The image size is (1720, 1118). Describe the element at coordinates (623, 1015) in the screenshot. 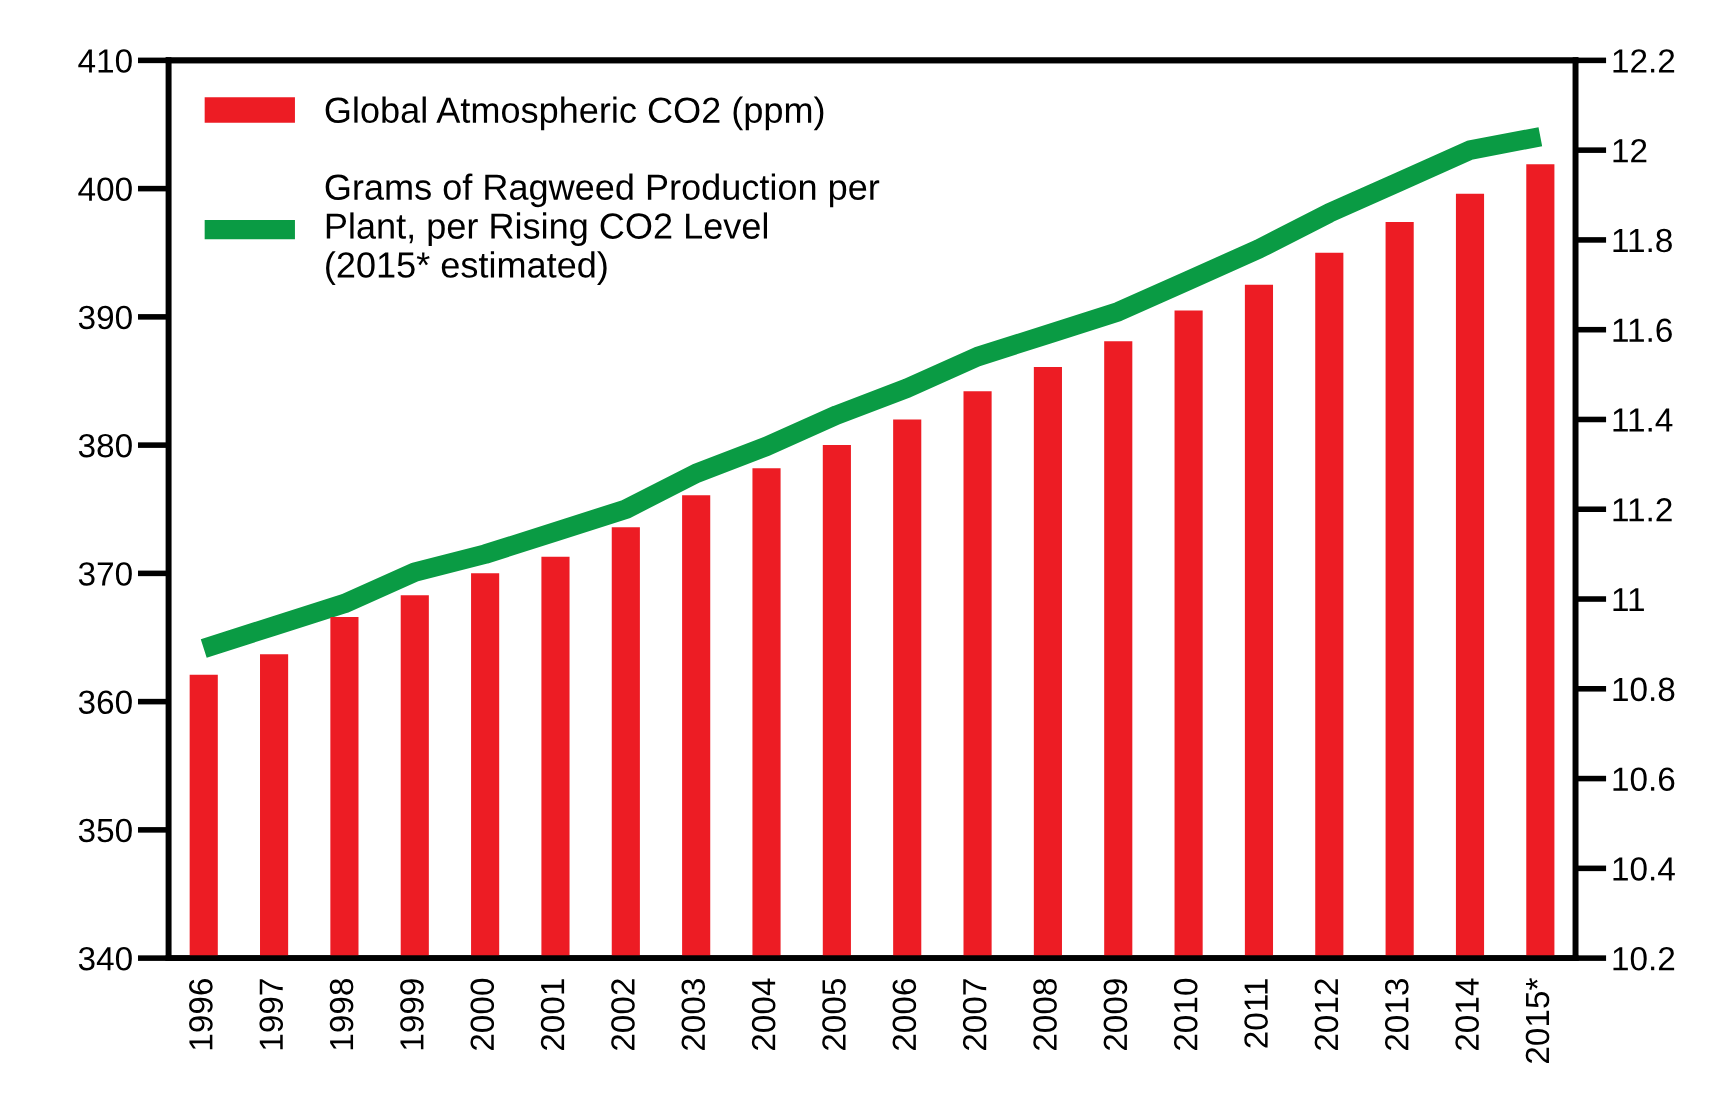

I see `x-tick-label: 2002` at that location.